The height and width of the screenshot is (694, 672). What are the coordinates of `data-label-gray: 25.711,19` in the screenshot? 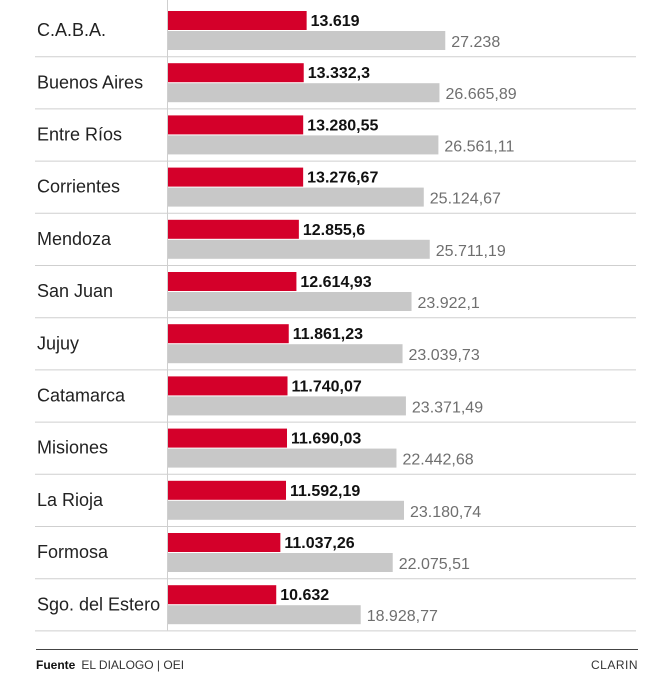 It's located at (471, 251).